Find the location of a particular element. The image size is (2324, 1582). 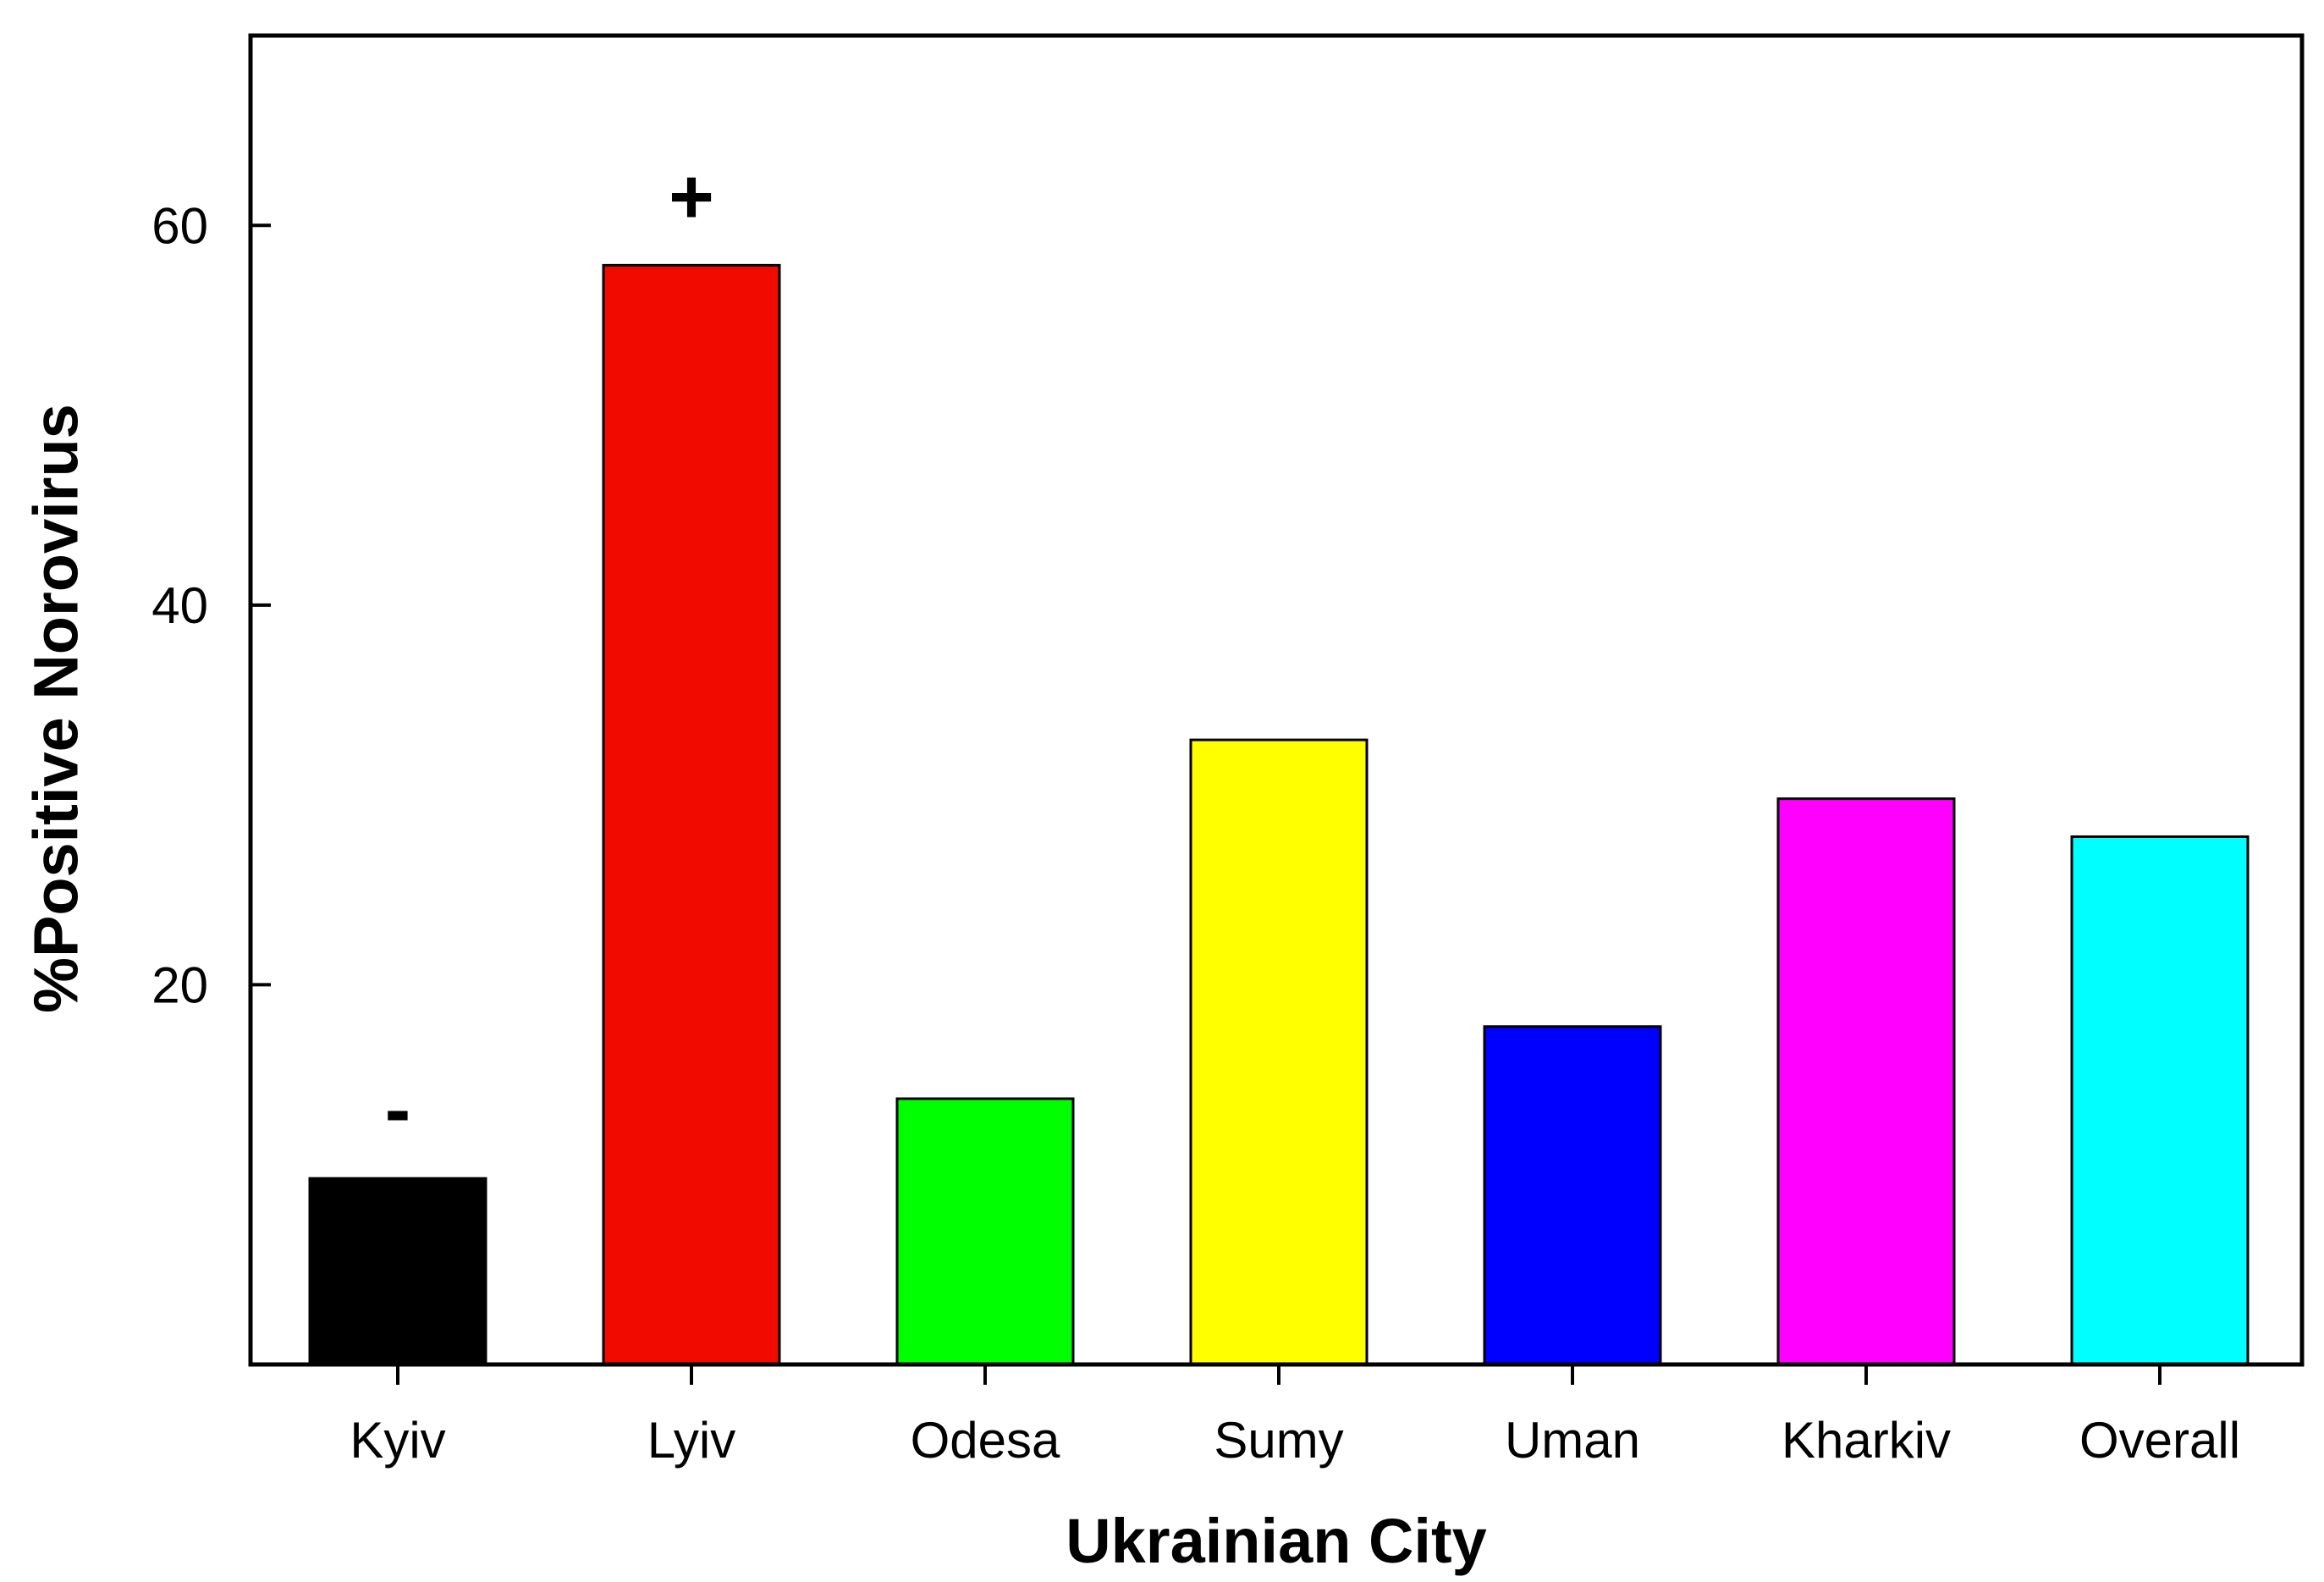

x-tick-label-kharkiv: Kharkiv is located at coordinates (1866, 1440).